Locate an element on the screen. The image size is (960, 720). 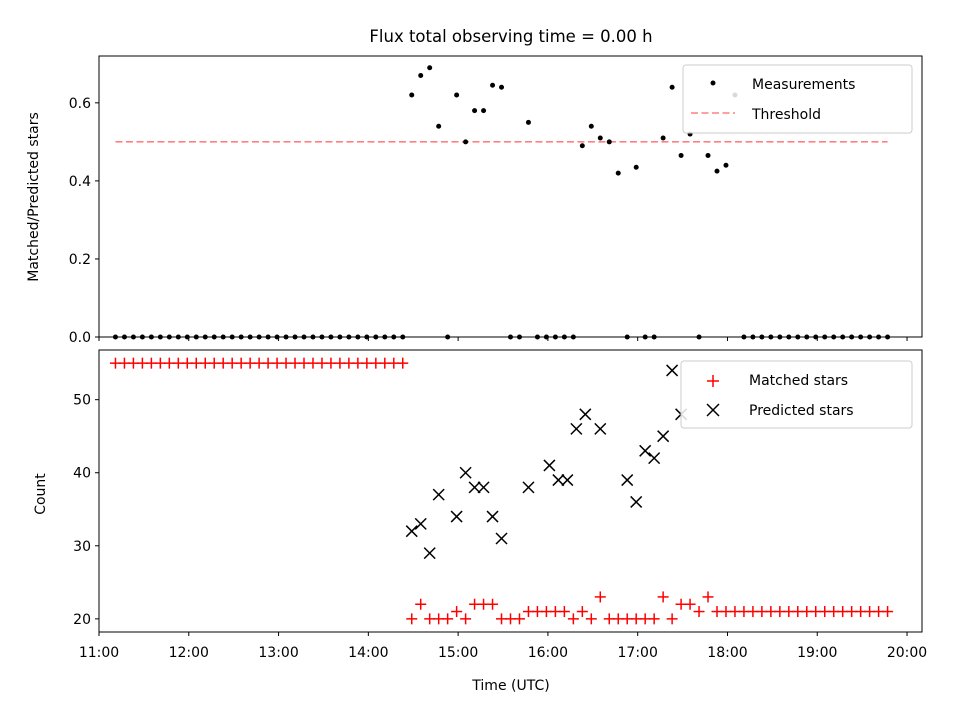
bottom-legend: Matched stars Predicted stars is located at coordinates (796, 394).